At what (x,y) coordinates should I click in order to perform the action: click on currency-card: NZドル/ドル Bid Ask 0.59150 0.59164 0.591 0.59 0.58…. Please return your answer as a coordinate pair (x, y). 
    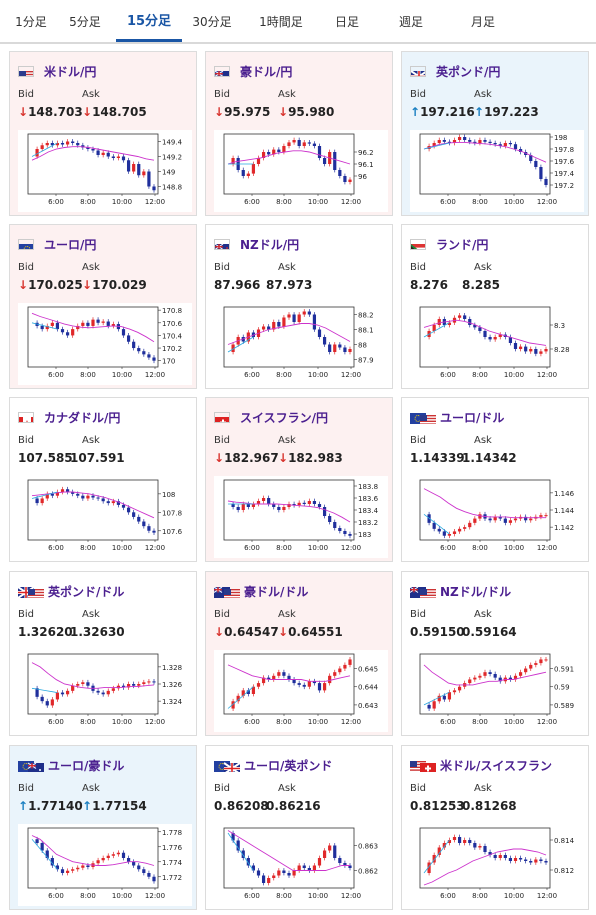
    Looking at the image, I should click on (495, 653).